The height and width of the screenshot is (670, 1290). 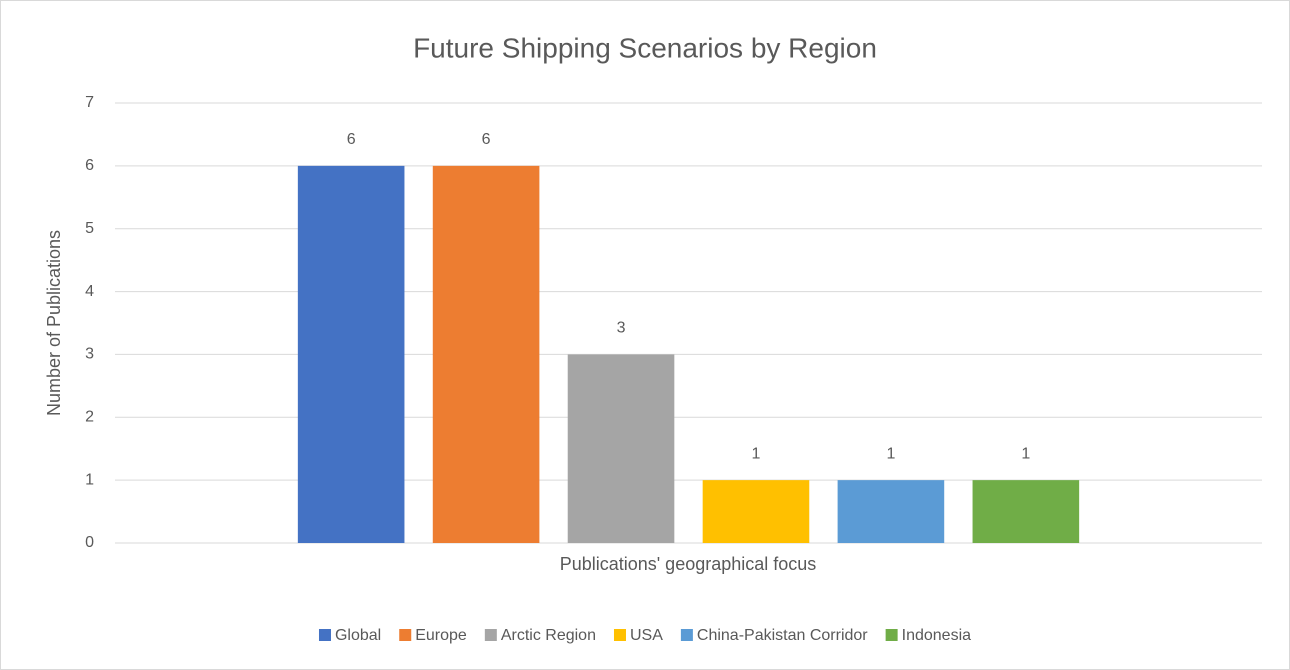 I want to click on y-tick-label: 4, so click(x=89, y=291).